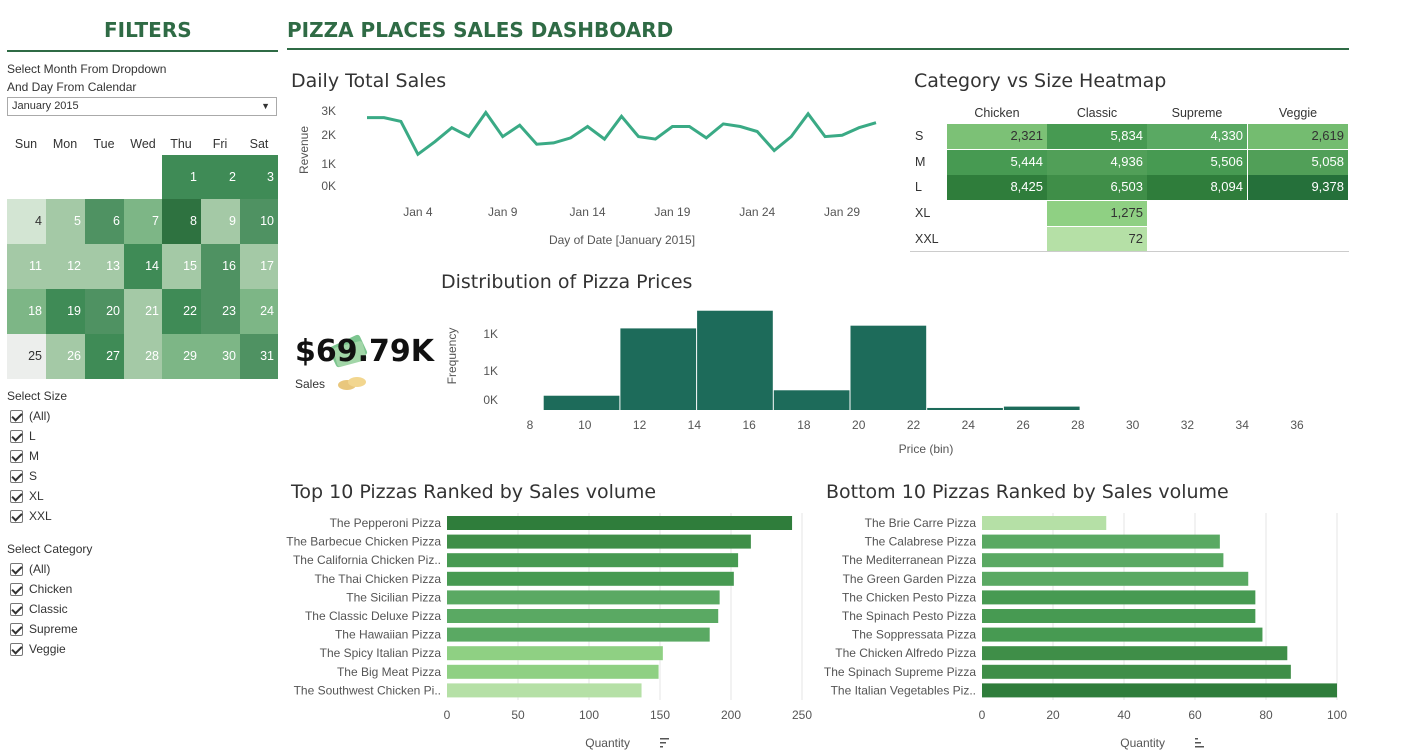 This screenshot has width=1416, height=753. Describe the element at coordinates (65, 356) in the screenshot. I see `calendar-day-26: 26` at that location.